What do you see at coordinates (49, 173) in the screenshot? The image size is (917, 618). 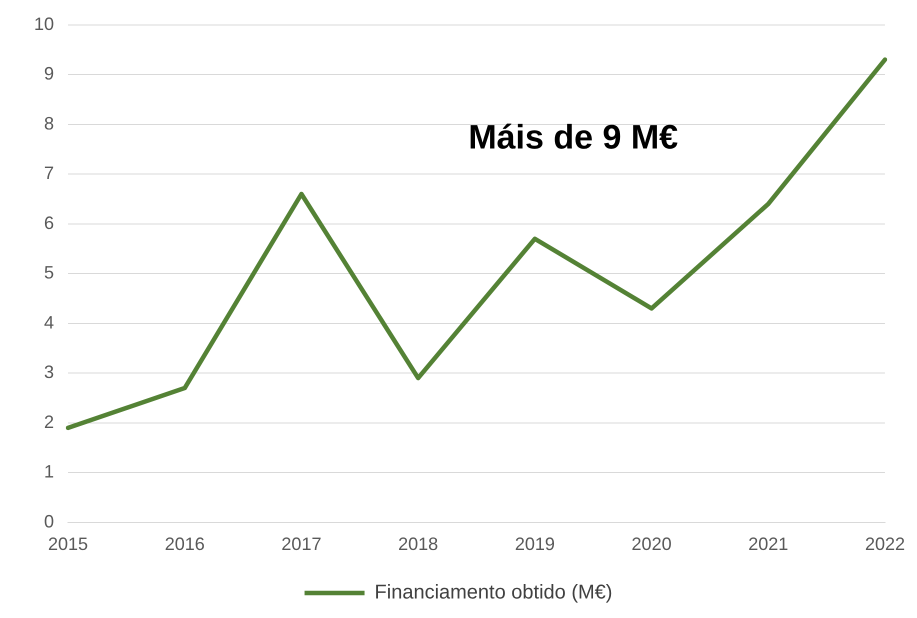 I see `y-tick-label: 7` at bounding box center [49, 173].